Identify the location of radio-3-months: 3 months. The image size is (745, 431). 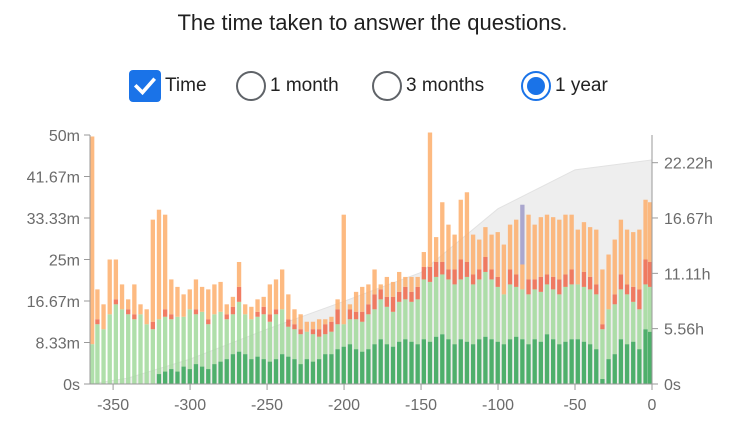
(428, 86).